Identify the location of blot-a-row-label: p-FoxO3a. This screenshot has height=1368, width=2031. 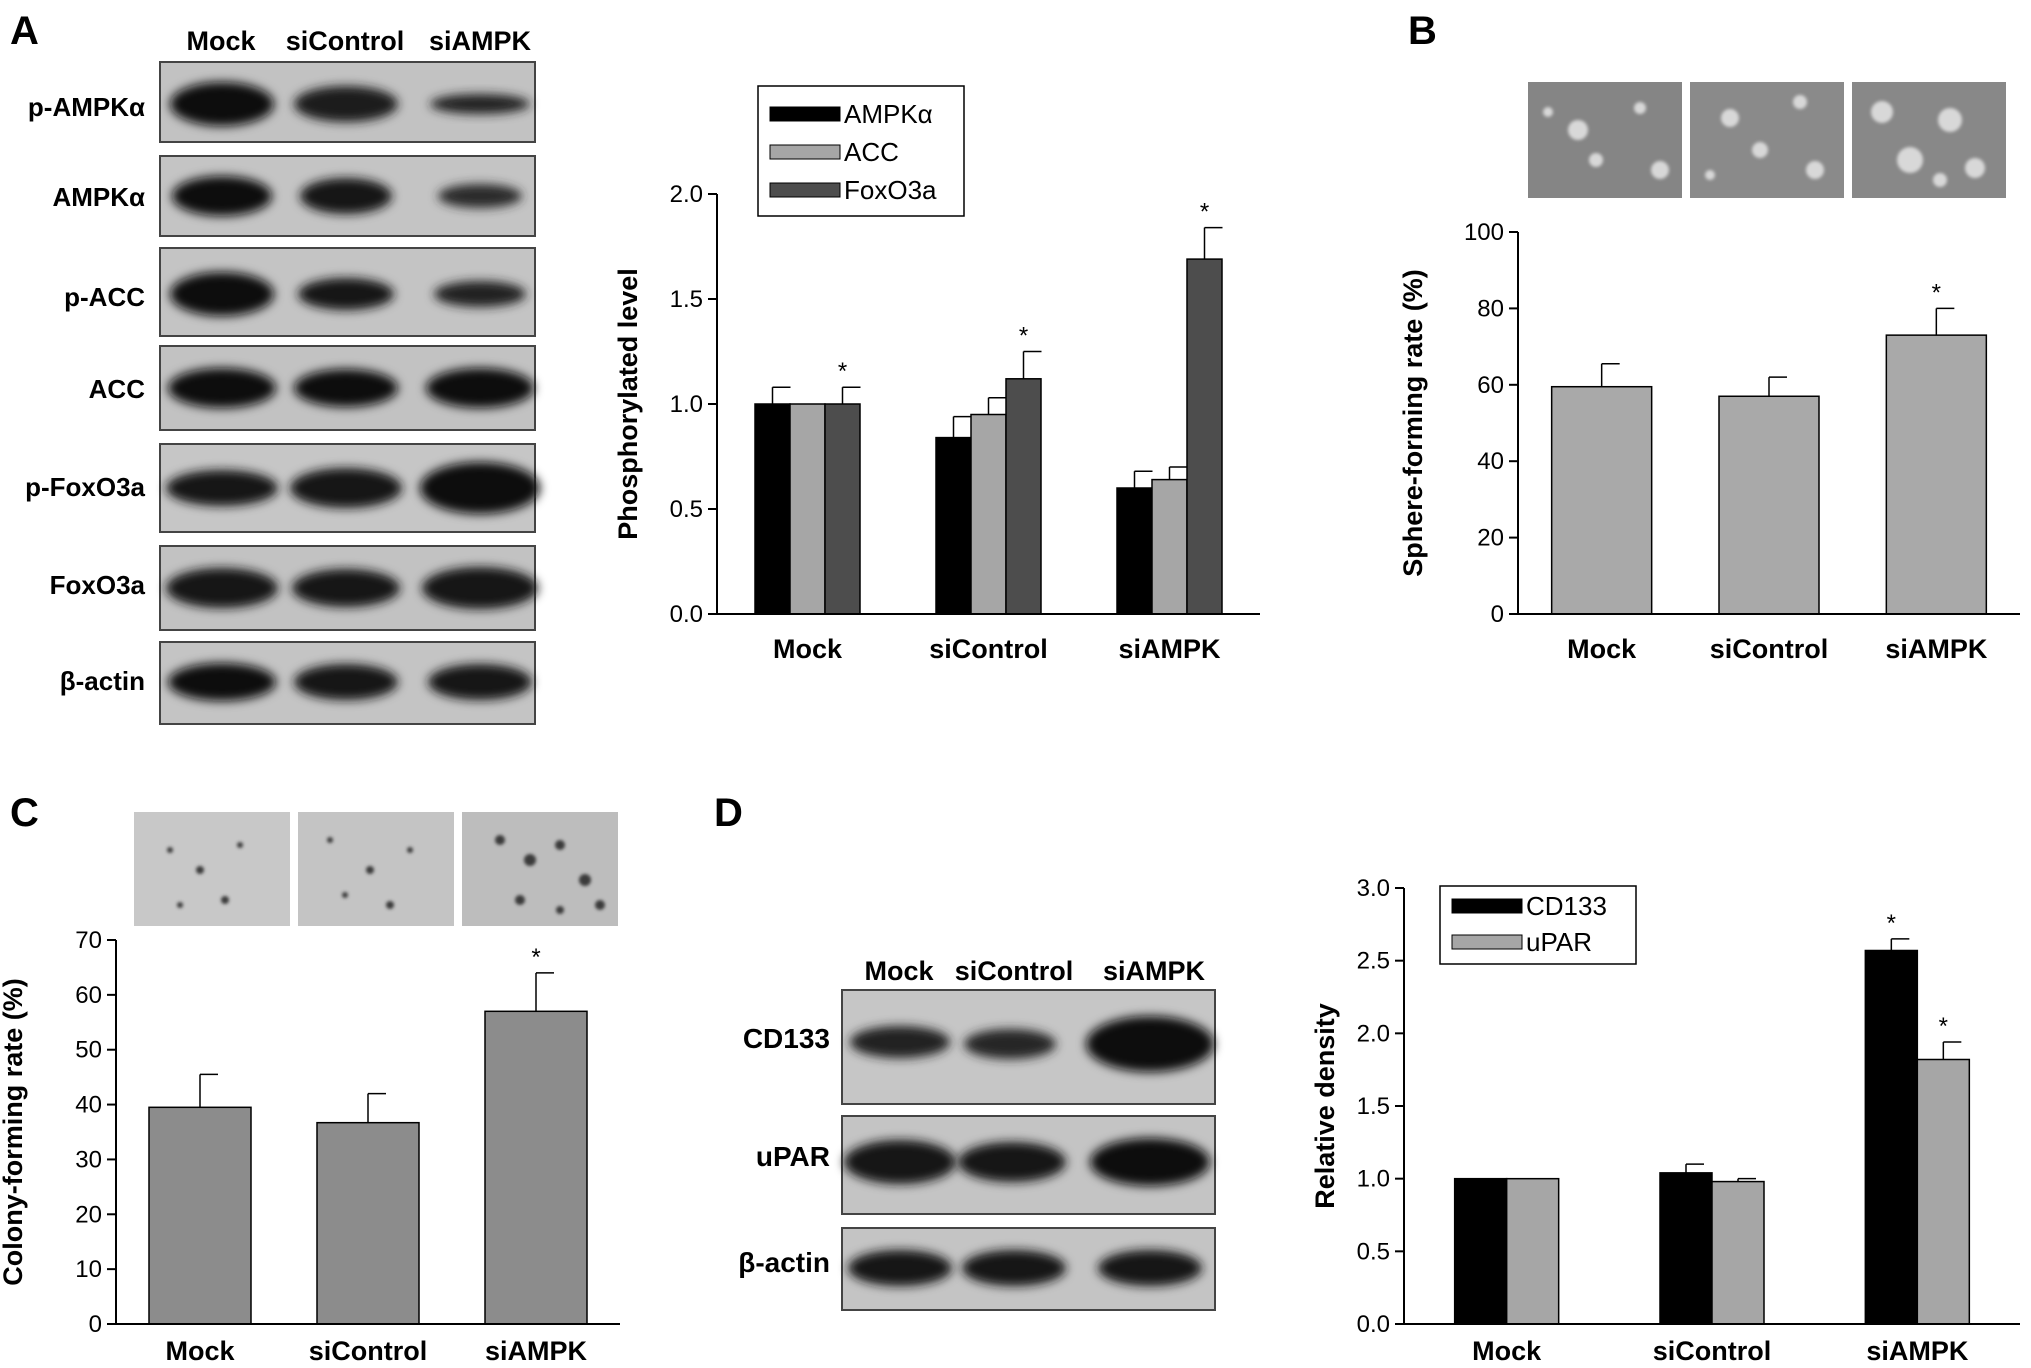
(85, 487).